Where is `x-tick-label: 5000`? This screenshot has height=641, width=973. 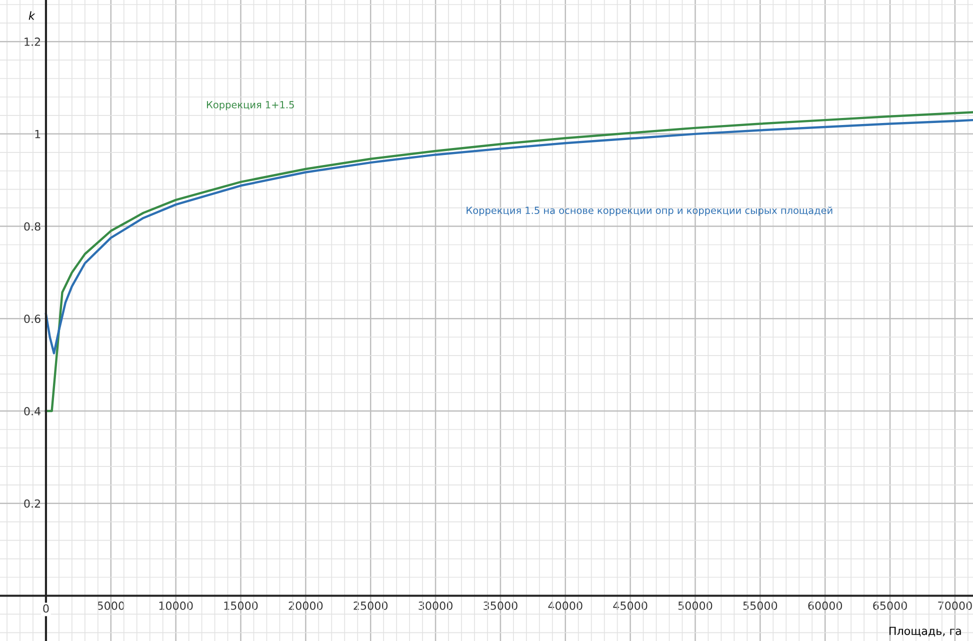
x-tick-label: 5000 is located at coordinates (111, 605).